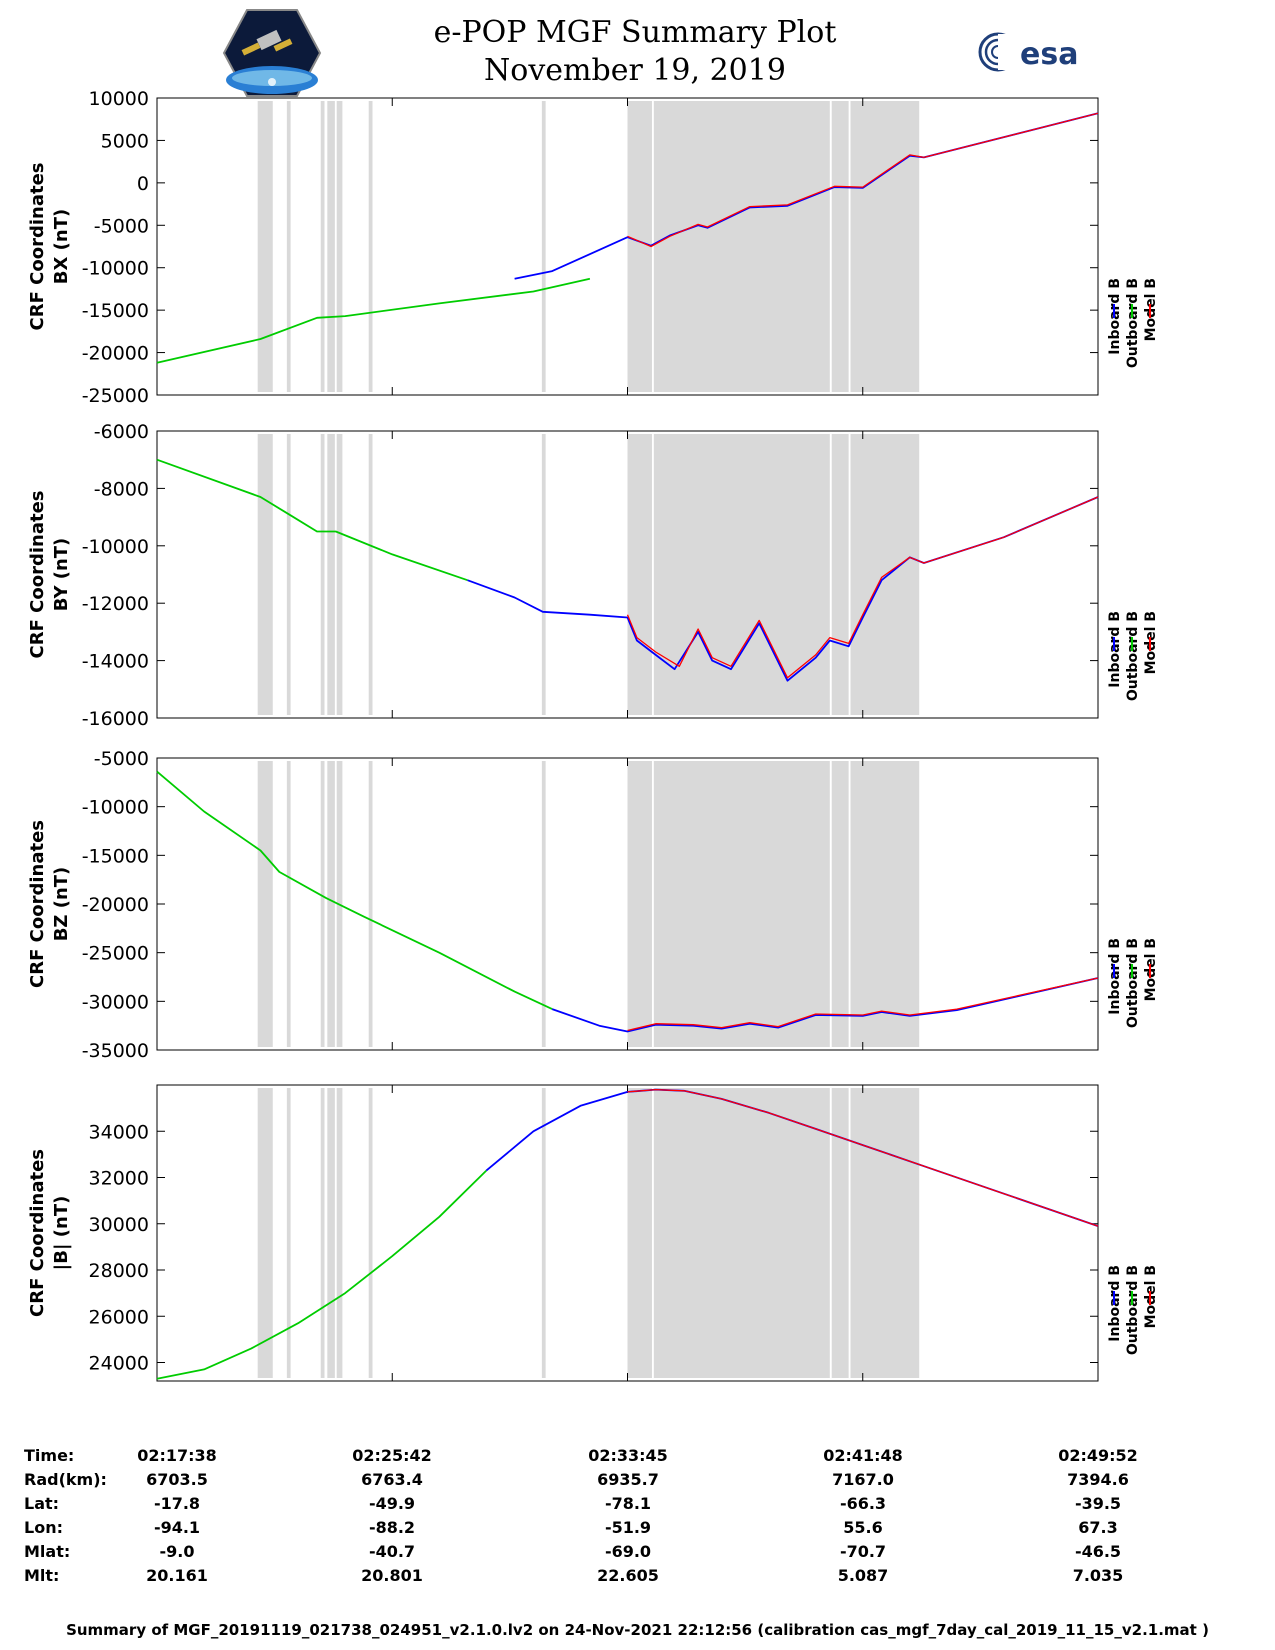 The image size is (1275, 1650). I want to click on y-tick-label: -14000, so click(115, 662).